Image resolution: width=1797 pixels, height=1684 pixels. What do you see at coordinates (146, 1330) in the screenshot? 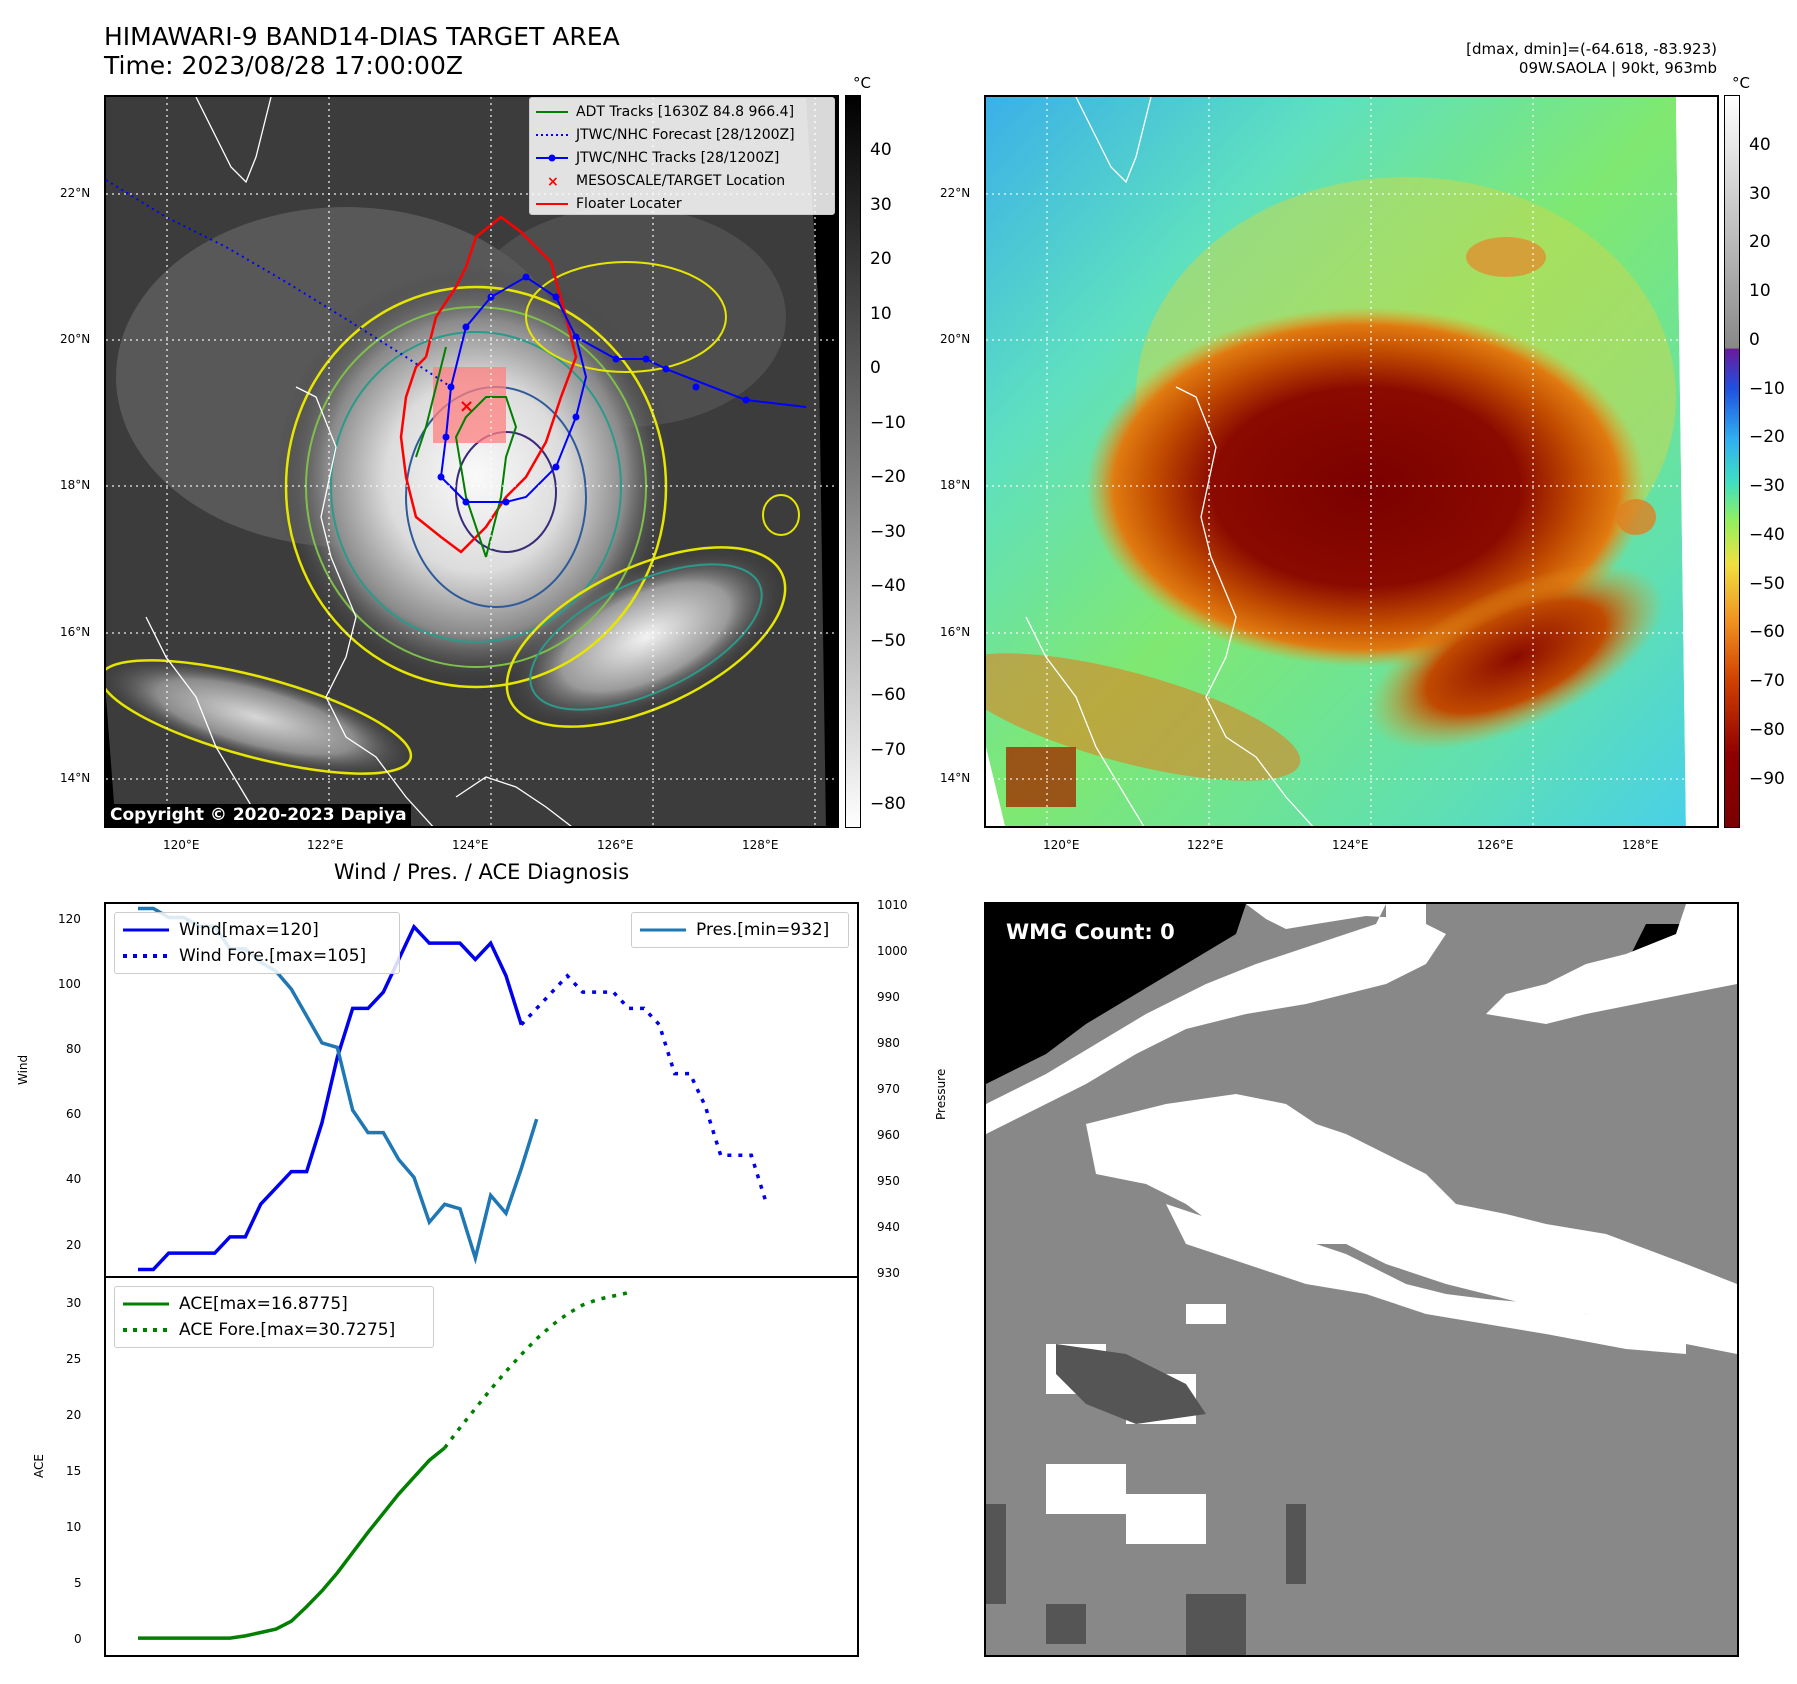
I see `ace-fore-line-icon` at bounding box center [146, 1330].